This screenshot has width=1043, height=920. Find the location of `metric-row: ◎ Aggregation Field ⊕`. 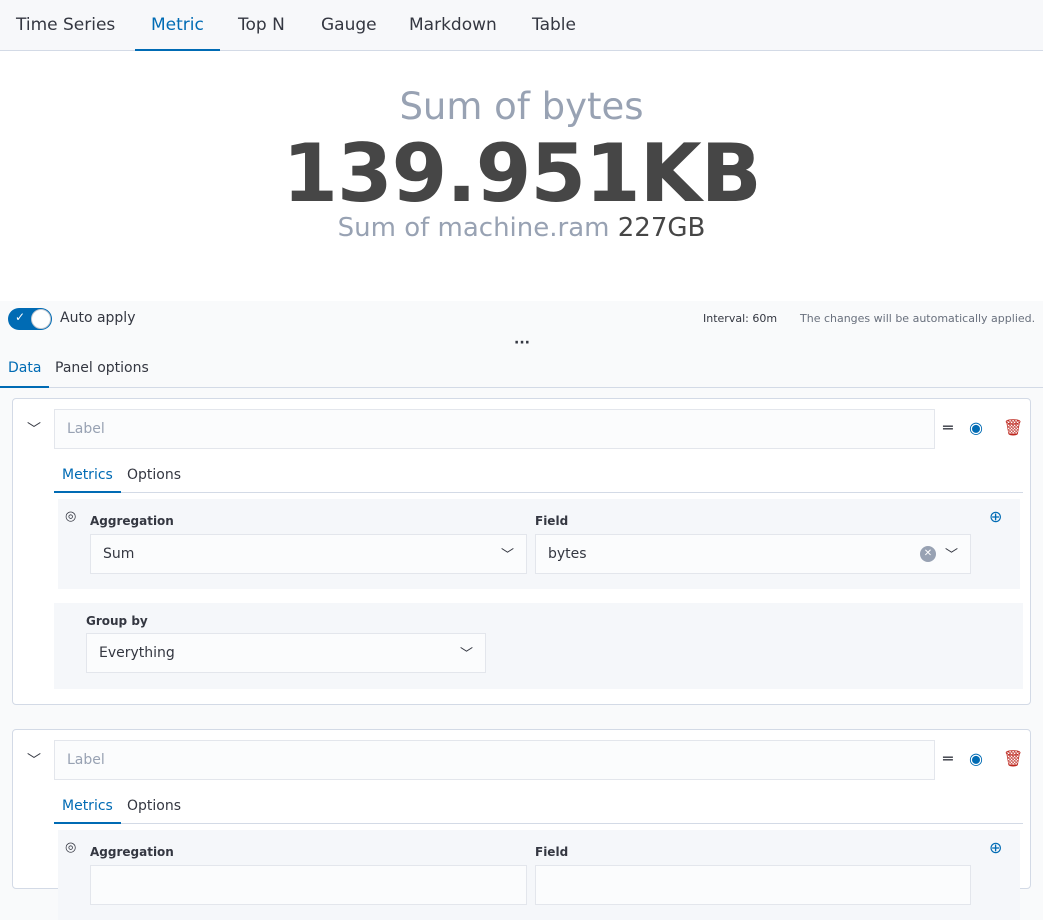

metric-row: ◎ Aggregation Field ⊕ is located at coordinates (539, 875).